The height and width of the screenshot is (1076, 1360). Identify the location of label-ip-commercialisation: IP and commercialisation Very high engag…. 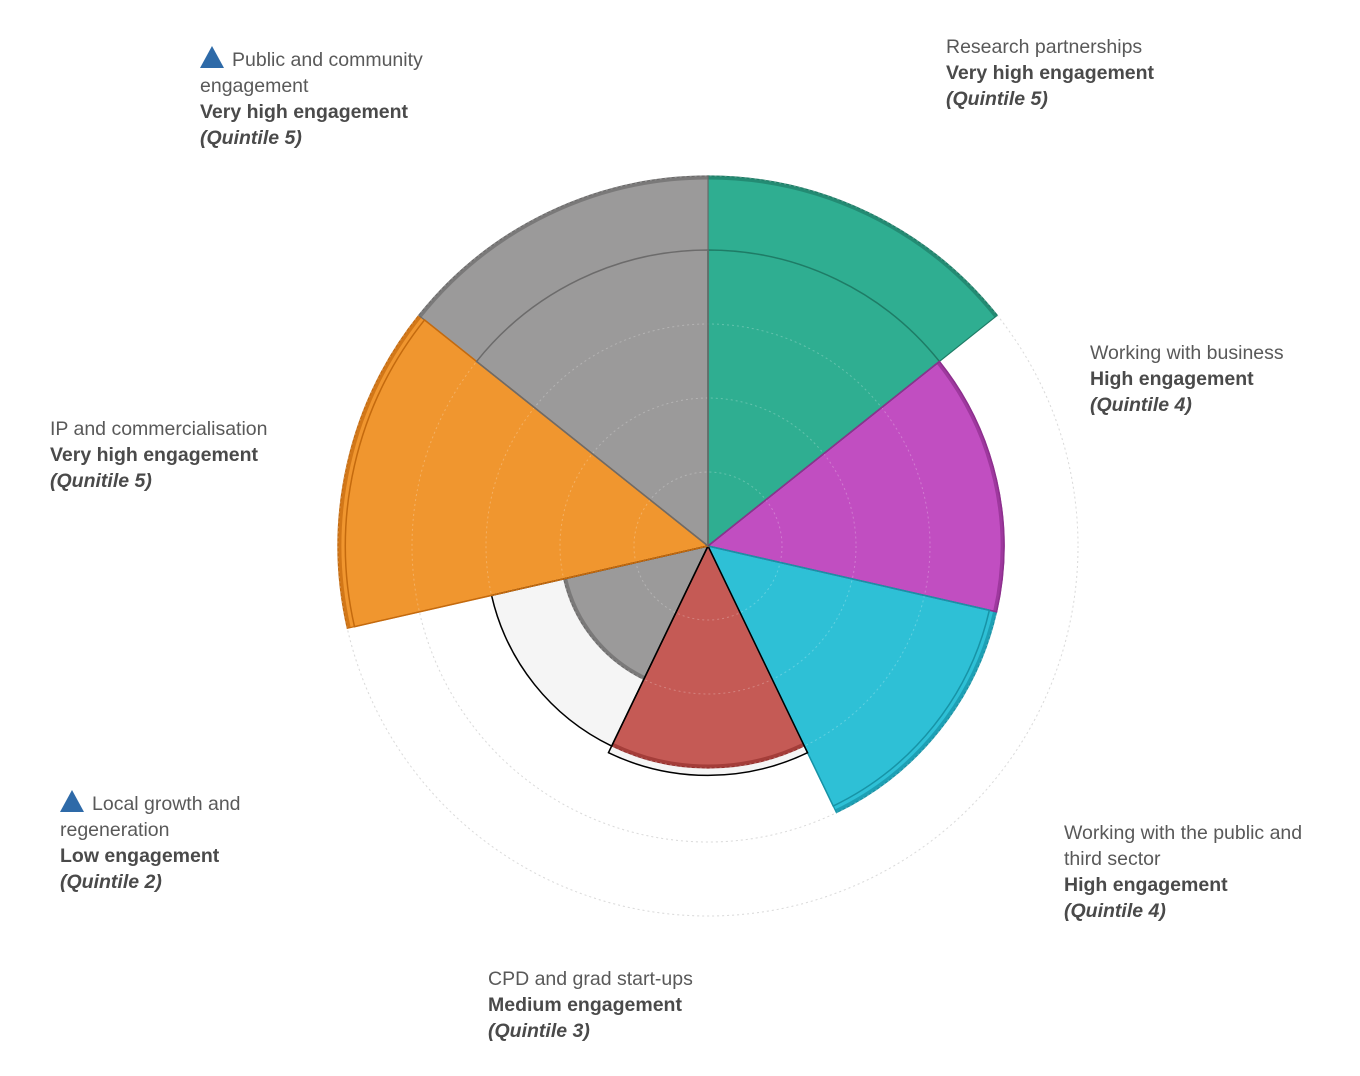
(159, 455).